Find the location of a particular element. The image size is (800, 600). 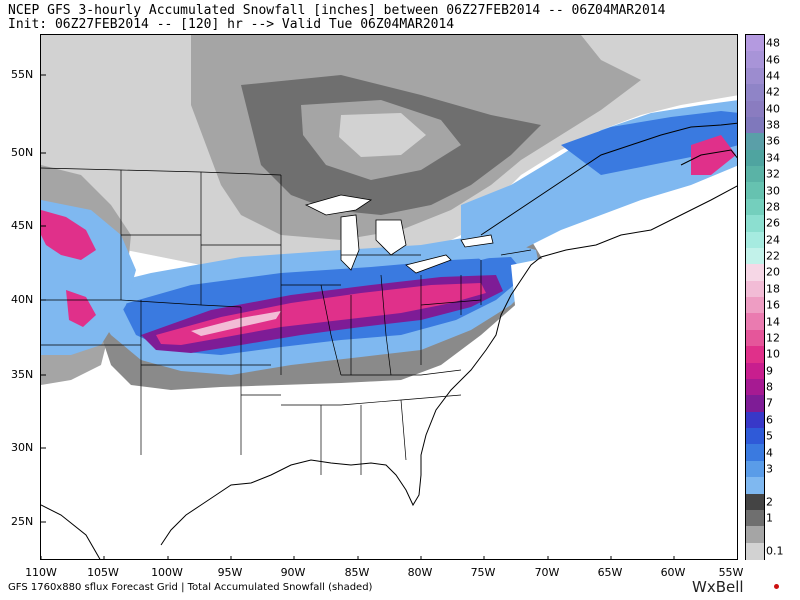

lon-label-85w: 85W is located at coordinates (357, 572).